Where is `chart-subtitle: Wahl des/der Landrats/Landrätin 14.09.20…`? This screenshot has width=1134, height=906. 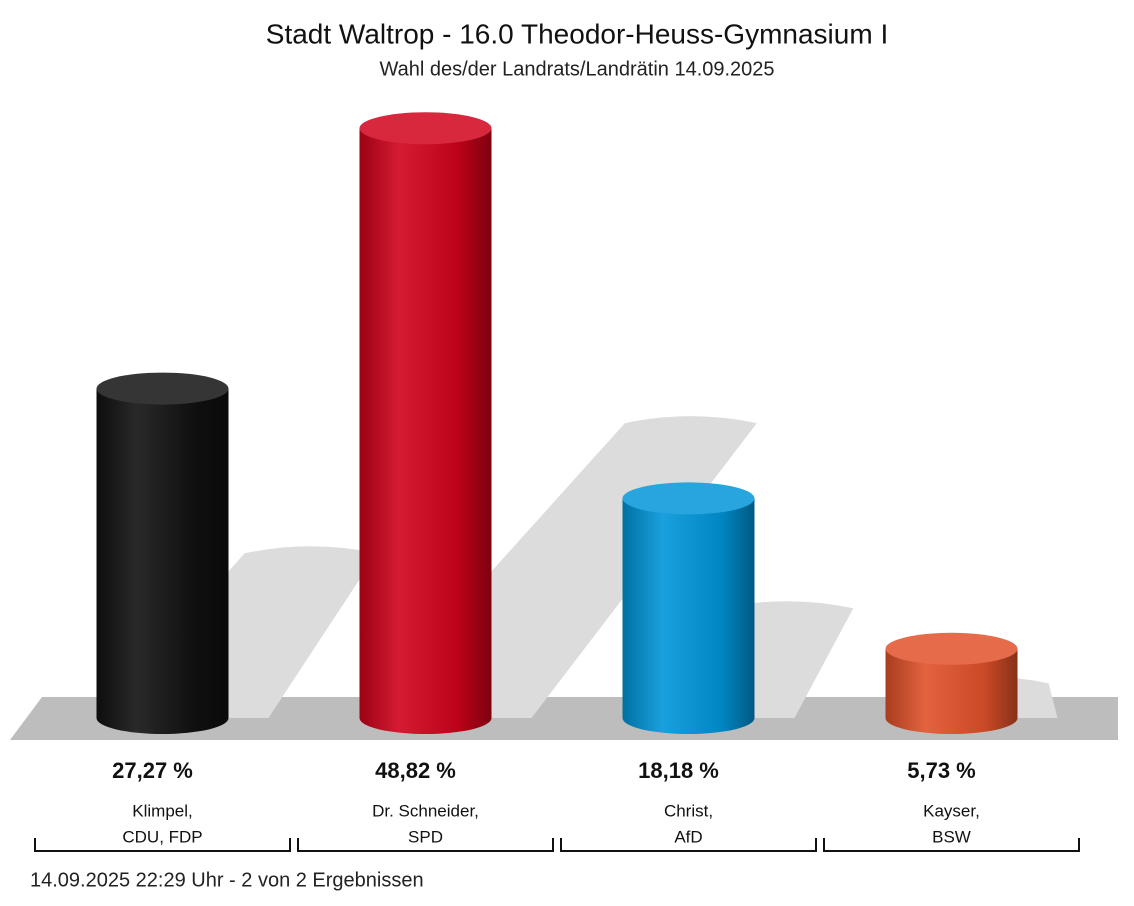
chart-subtitle: Wahl des/der Landrats/Landrätin 14.09.20… is located at coordinates (576, 69).